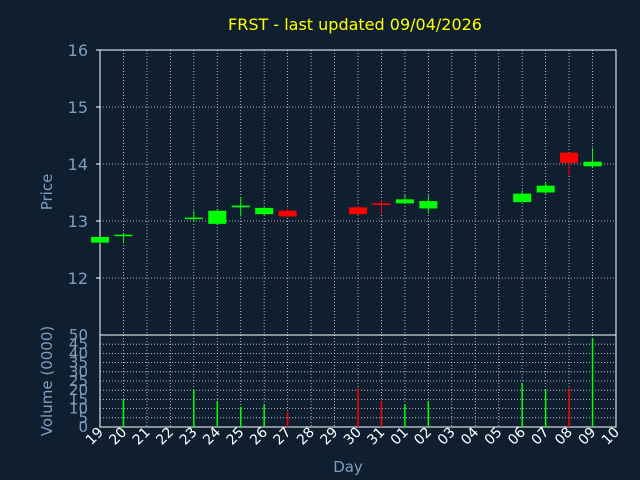 Image resolution: width=640 pixels, height=480 pixels. I want to click on x-tick-label: 23, so click(189, 437).